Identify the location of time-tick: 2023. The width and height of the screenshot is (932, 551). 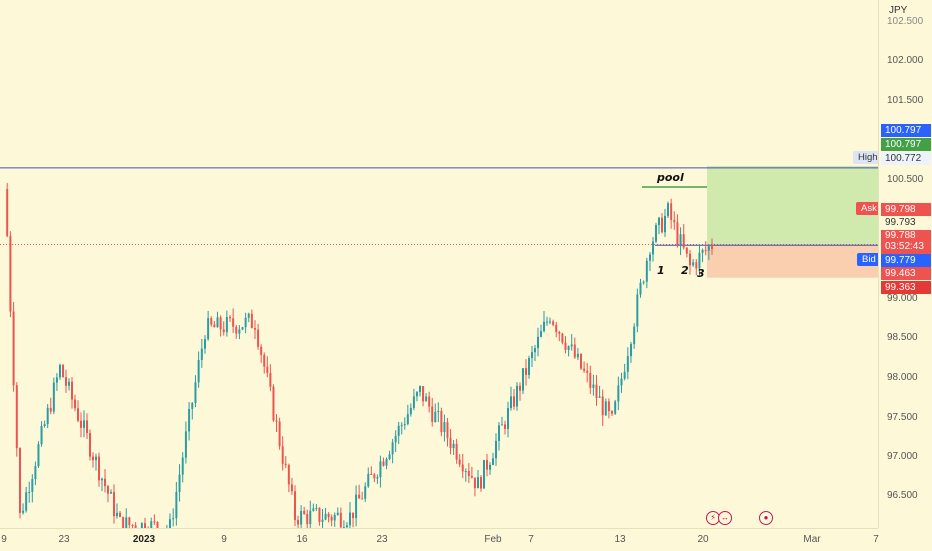
(144, 539).